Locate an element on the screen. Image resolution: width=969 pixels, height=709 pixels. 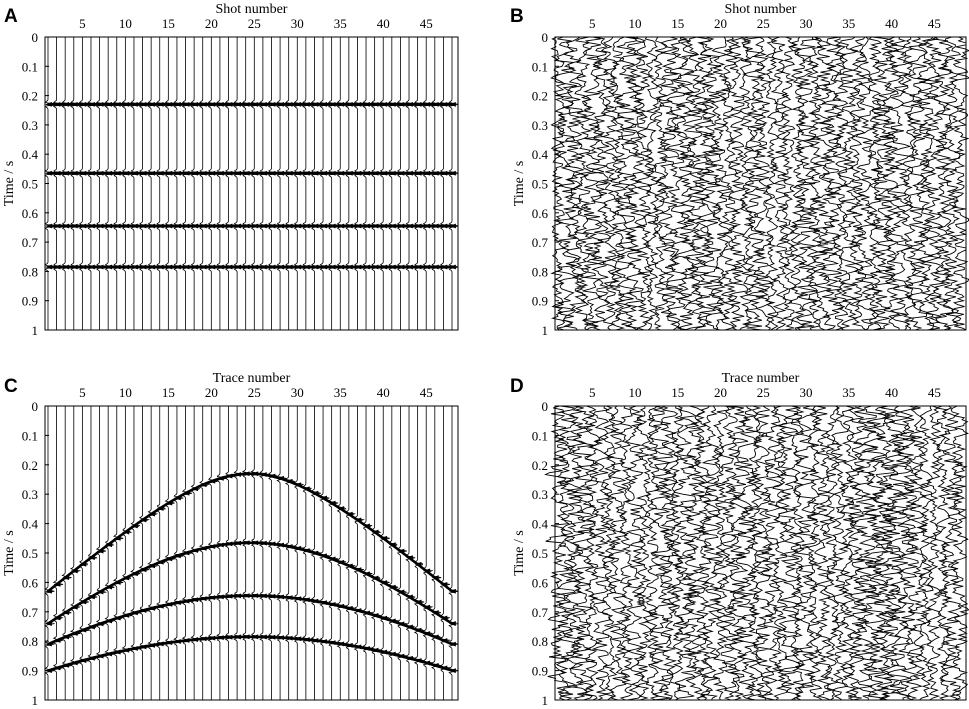
x-tick-label: 35 is located at coordinates (340, 392).